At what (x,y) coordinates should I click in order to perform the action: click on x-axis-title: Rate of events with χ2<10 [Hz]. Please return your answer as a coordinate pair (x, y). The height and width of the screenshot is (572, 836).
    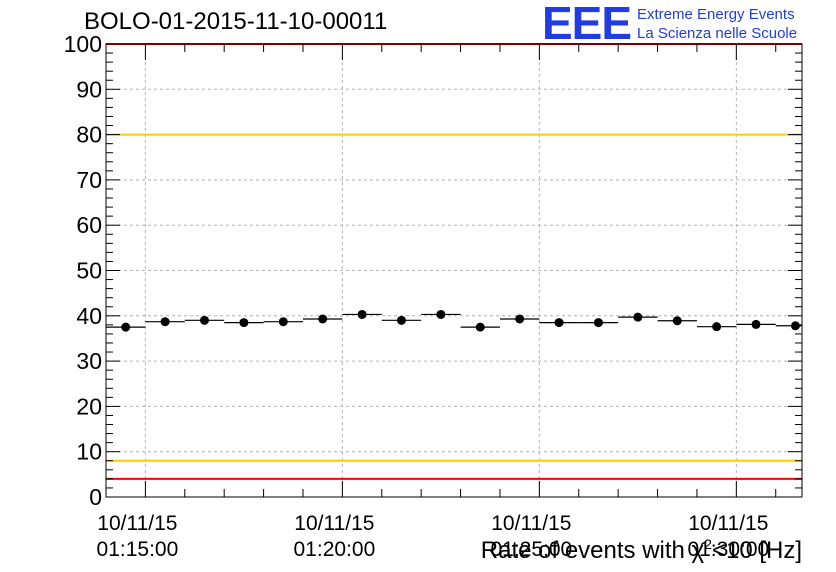
    Looking at the image, I should click on (641, 550).